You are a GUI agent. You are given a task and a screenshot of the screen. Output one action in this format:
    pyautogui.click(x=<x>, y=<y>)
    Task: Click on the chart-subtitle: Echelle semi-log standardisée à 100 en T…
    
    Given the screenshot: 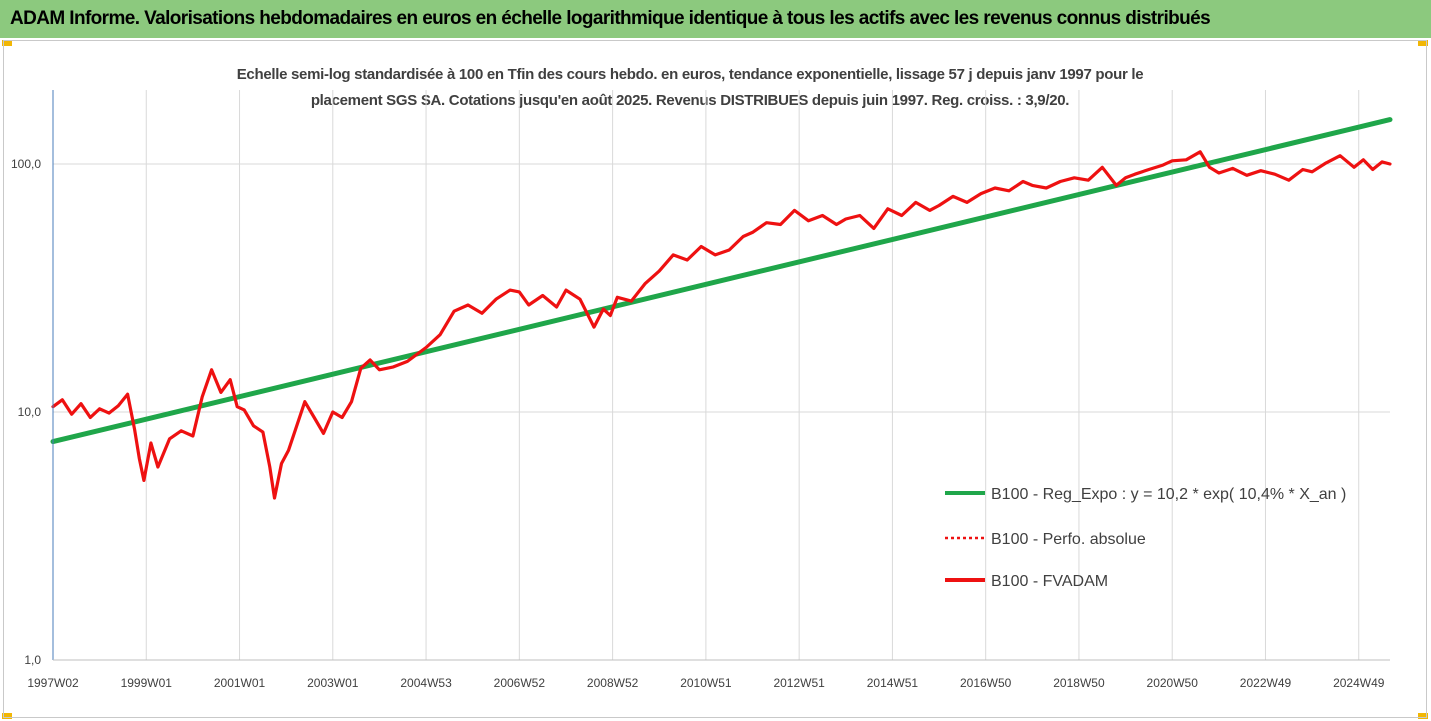 What is the action you would take?
    pyautogui.click(x=690, y=88)
    